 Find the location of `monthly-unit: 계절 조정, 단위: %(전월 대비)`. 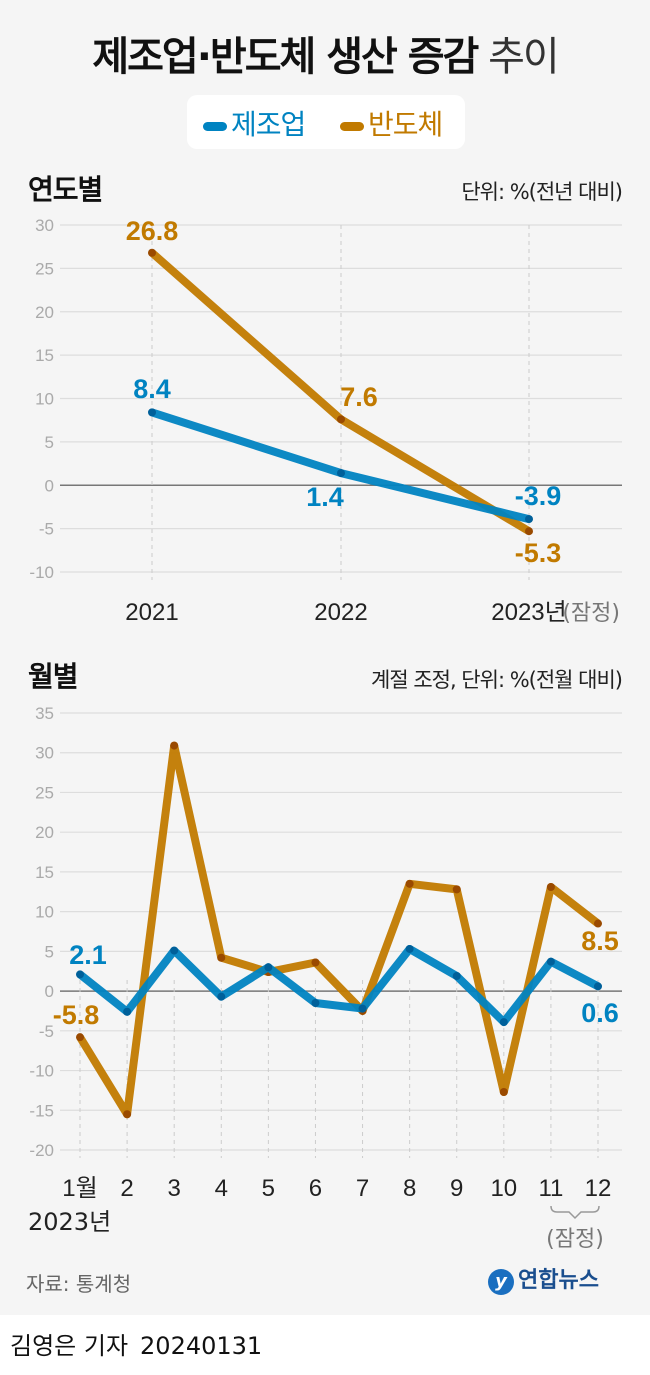

monthly-unit: 계절 조정, 단위: %(전월 대비) is located at coordinates (497, 680).